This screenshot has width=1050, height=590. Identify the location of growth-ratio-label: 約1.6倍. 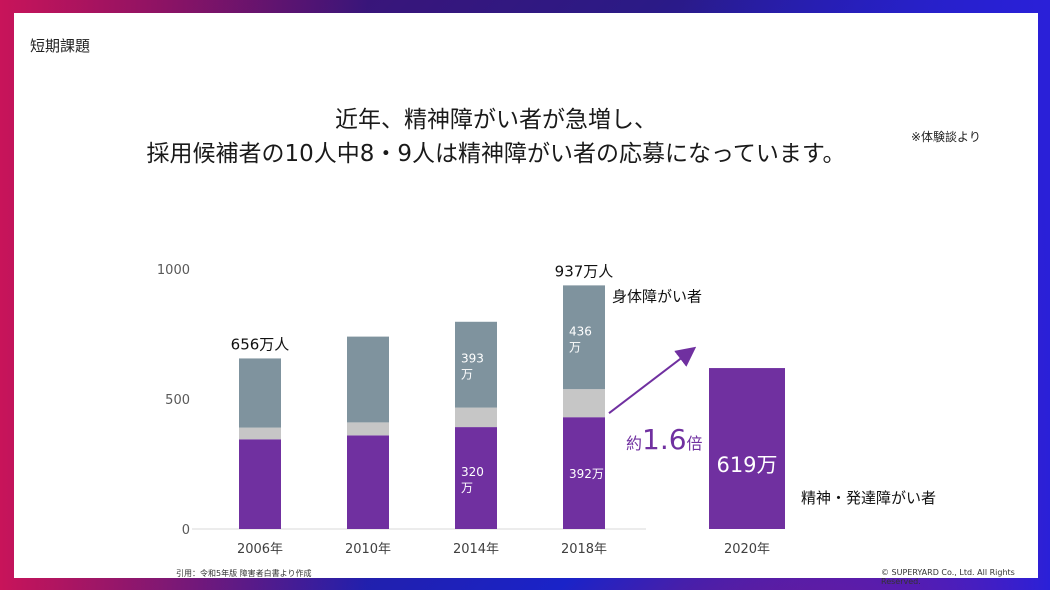
(664, 439).